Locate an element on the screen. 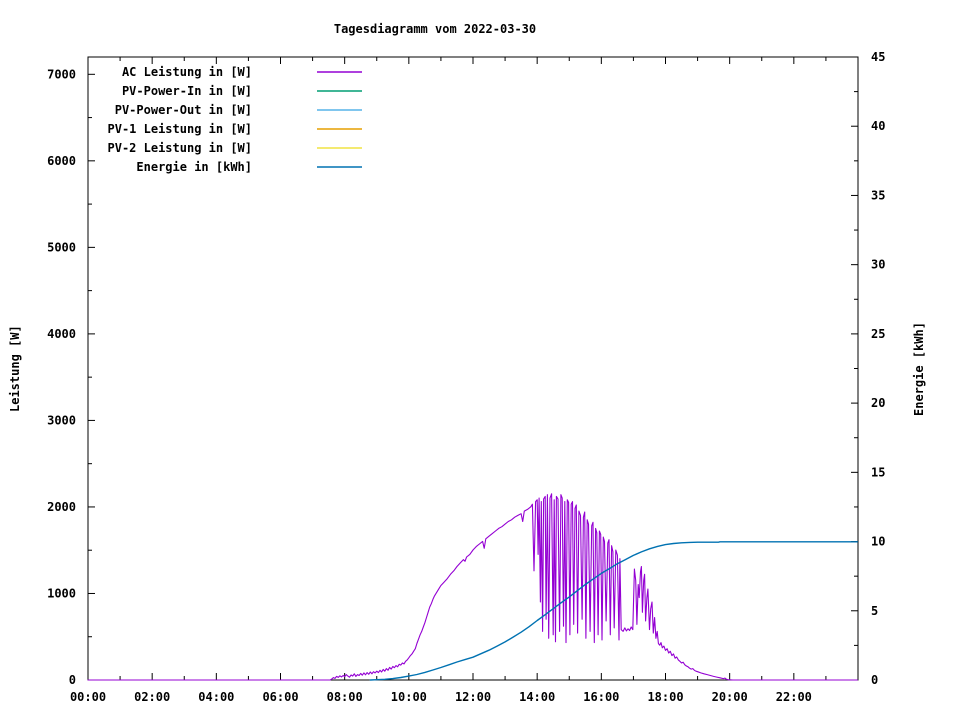 The width and height of the screenshot is (960, 720). y-right-tick-label: 45 is located at coordinates (878, 57).